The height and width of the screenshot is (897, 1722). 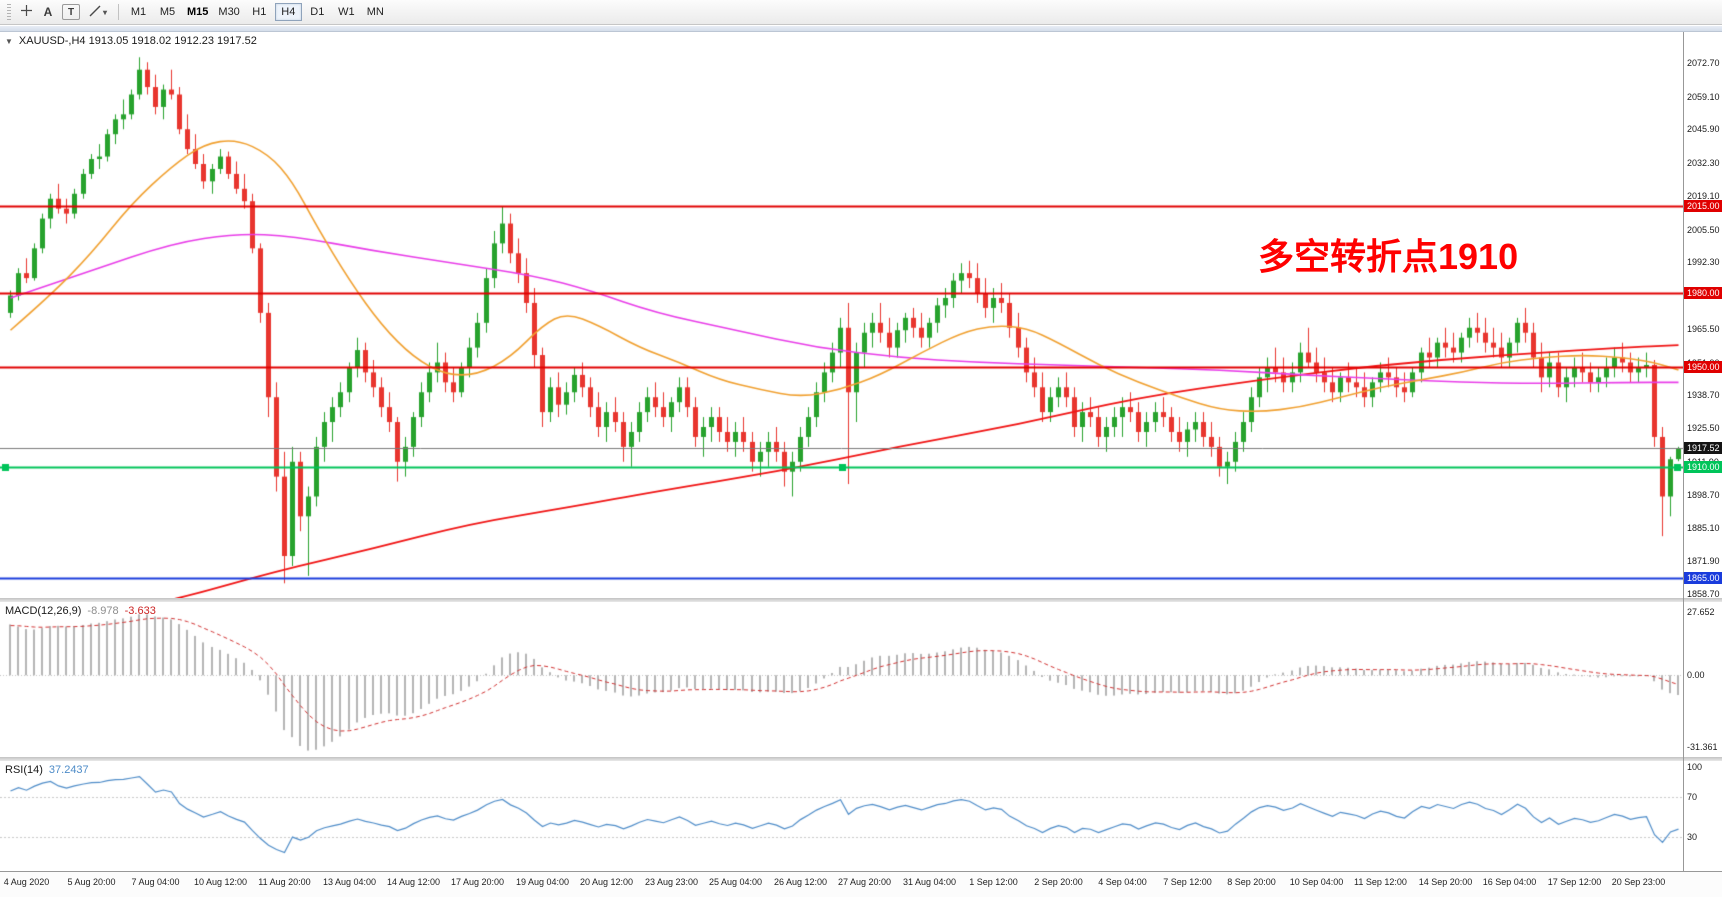 I want to click on scale-tick-label: 30, so click(x=1692, y=837).